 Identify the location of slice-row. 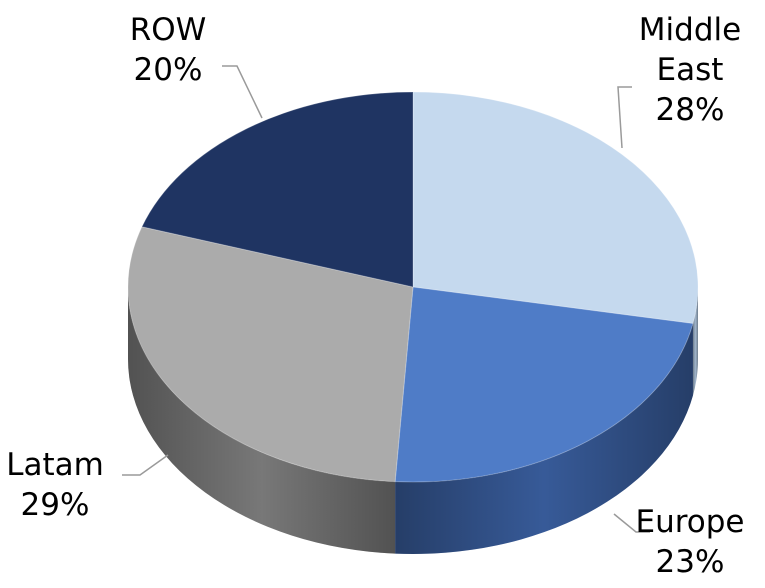
(277, 189).